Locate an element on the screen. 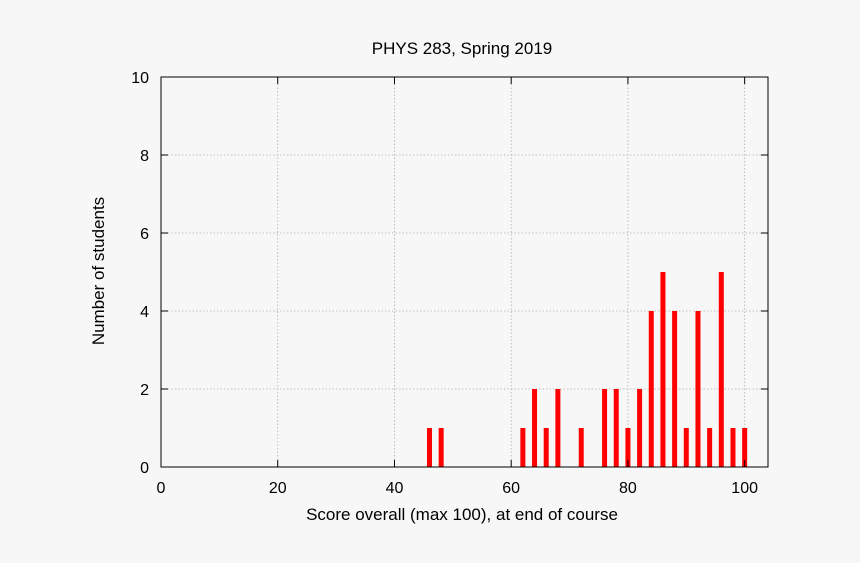  chart-title: PHYS 283, Spring 2019 is located at coordinates (462, 48).